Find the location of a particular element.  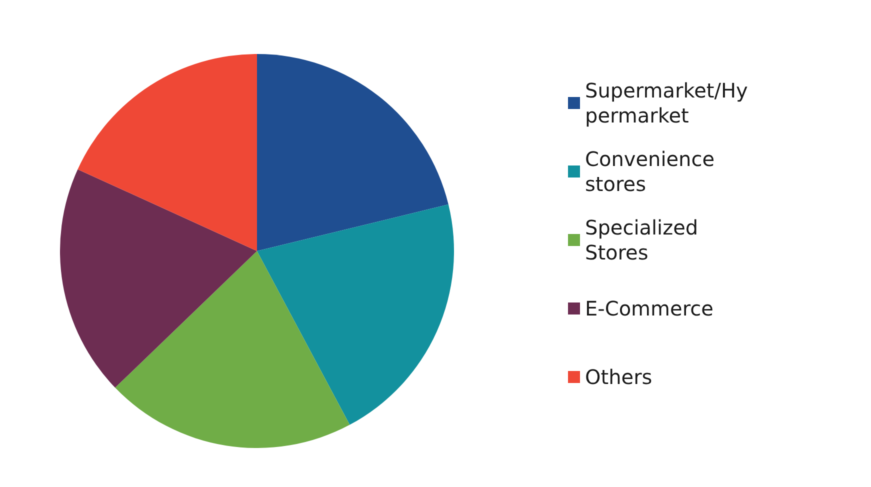

legend-label: E-Commerce is located at coordinates (649, 308).